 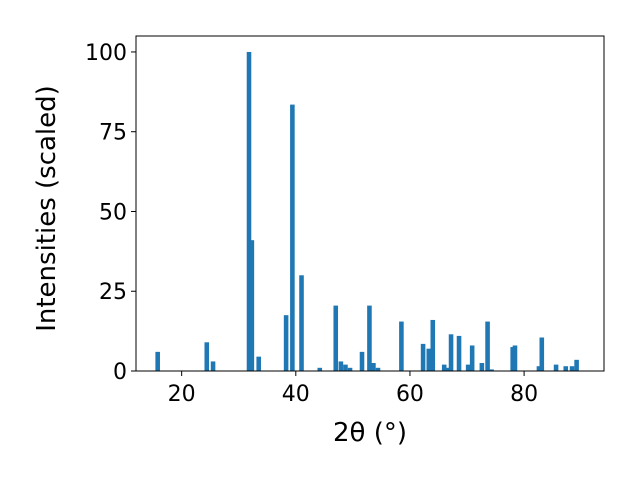 What do you see at coordinates (113, 133) in the screenshot?
I see `y-tick-label: 75` at bounding box center [113, 133].